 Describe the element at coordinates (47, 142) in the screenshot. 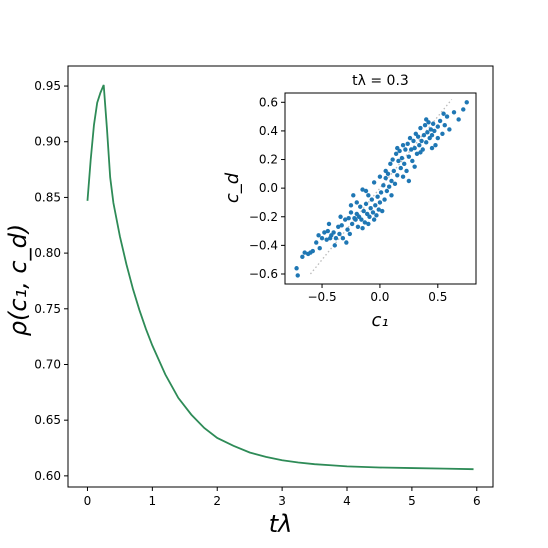

I see `main-y-tick-label: 0.90` at that location.